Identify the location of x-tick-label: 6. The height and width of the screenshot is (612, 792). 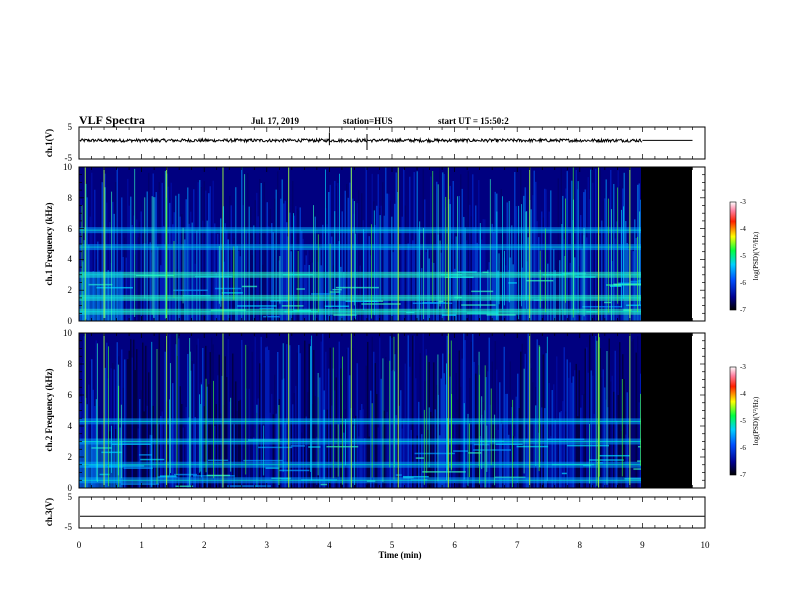
(454, 545).